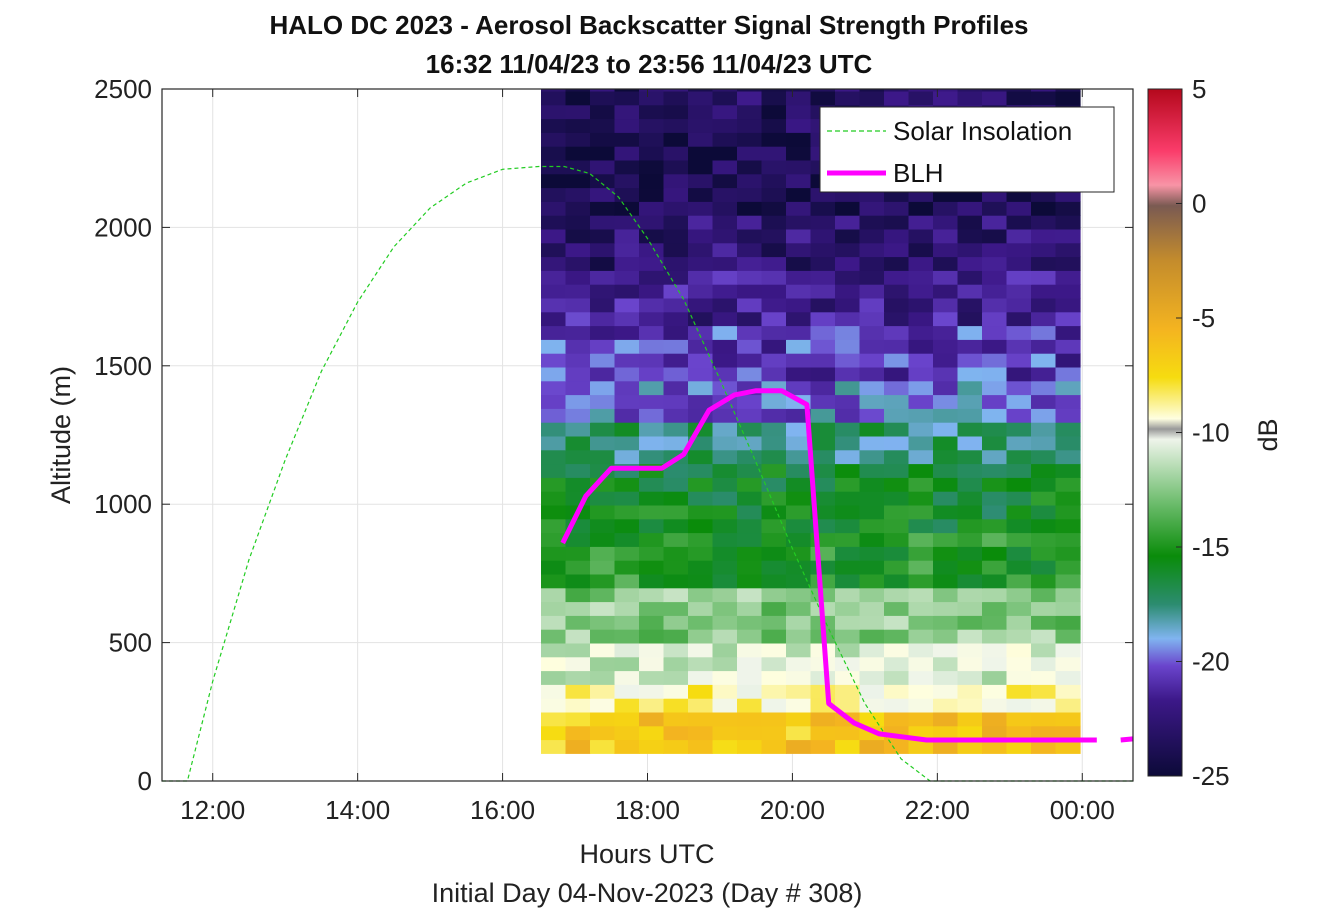 This screenshot has width=1343, height=911. I want to click on colorbar-tick-label: -15, so click(1211, 547).